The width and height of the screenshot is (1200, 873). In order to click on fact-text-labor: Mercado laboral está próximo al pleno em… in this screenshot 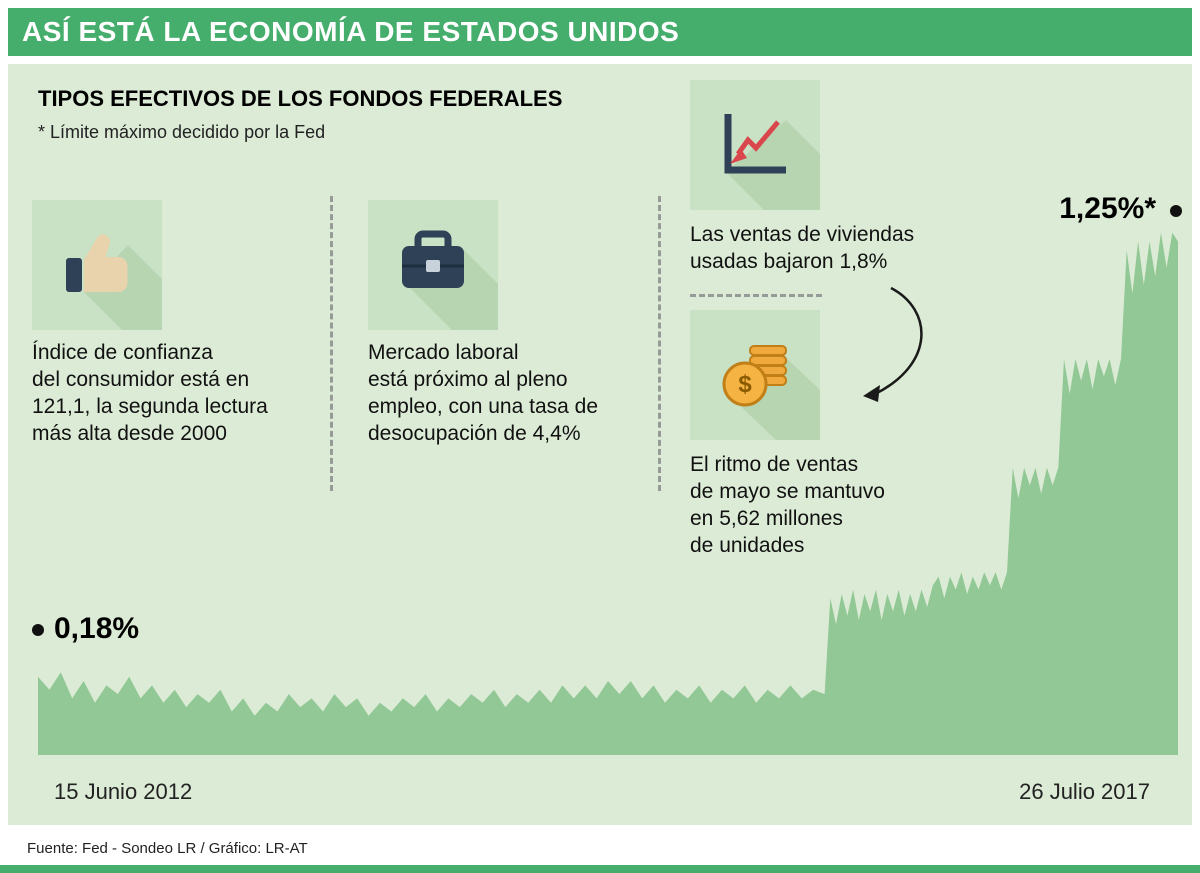, I will do `click(483, 393)`.